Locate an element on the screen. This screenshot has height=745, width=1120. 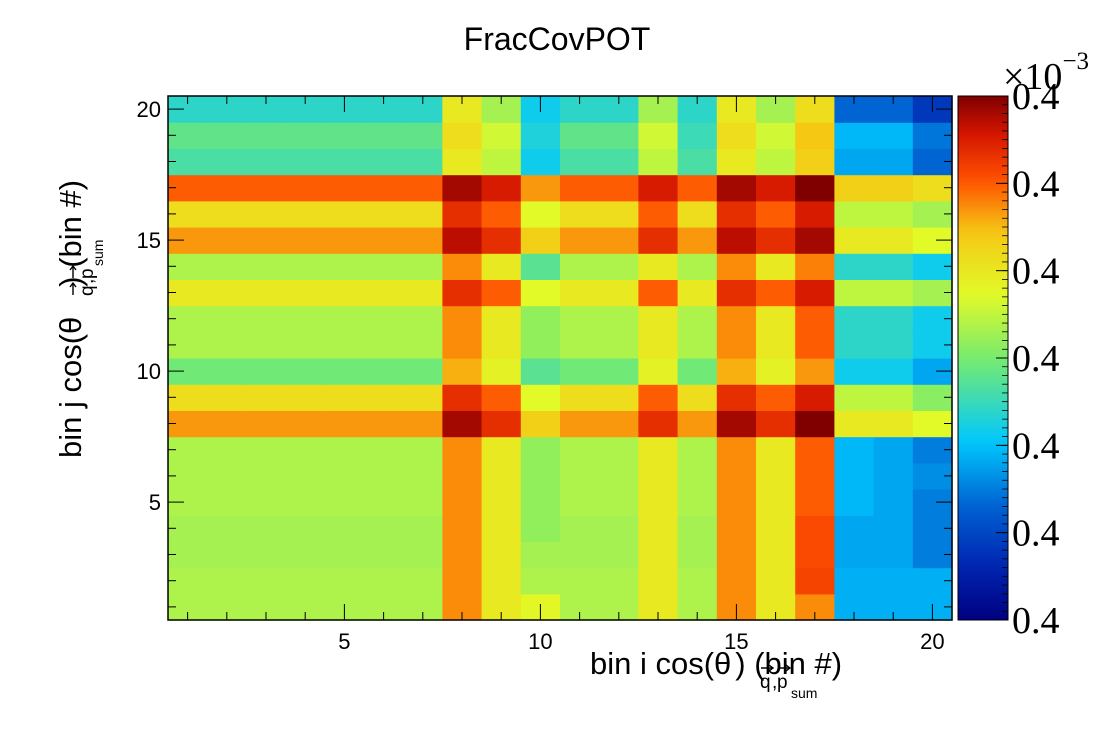
colorbar-exponent: ×10⁻³ is located at coordinates (1046, 73).